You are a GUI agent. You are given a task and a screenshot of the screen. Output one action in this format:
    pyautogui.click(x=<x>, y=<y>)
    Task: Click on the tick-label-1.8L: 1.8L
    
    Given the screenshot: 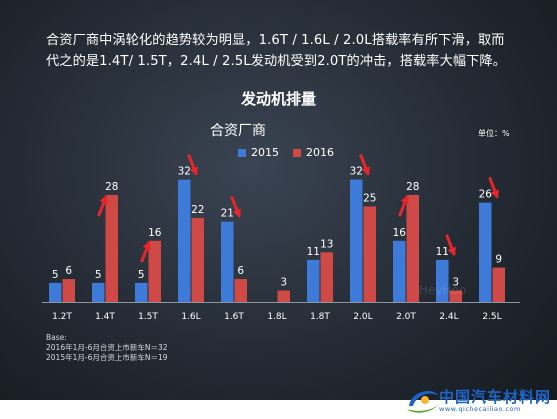 What is the action you would take?
    pyautogui.click(x=276, y=317)
    